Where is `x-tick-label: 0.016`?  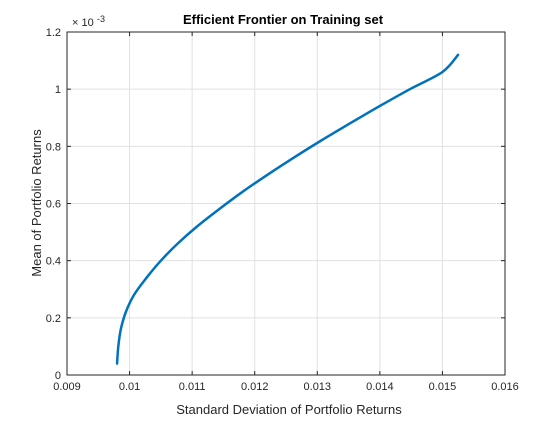 x-tick-label: 0.016 is located at coordinates (505, 387).